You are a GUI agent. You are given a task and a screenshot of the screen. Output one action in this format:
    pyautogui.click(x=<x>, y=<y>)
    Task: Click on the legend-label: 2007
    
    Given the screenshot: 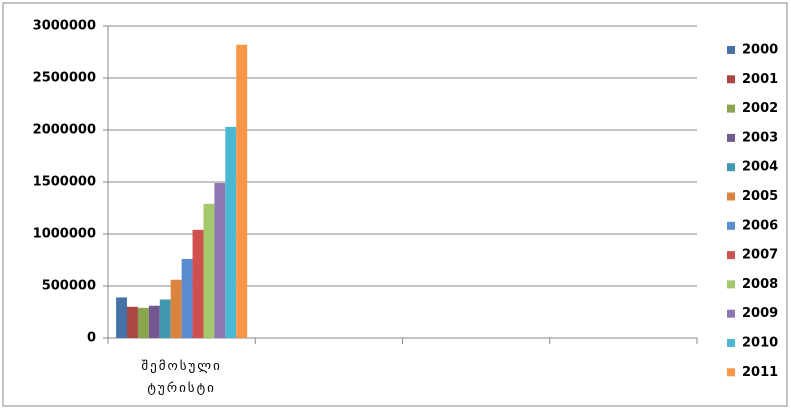 What is the action you would take?
    pyautogui.click(x=760, y=255)
    